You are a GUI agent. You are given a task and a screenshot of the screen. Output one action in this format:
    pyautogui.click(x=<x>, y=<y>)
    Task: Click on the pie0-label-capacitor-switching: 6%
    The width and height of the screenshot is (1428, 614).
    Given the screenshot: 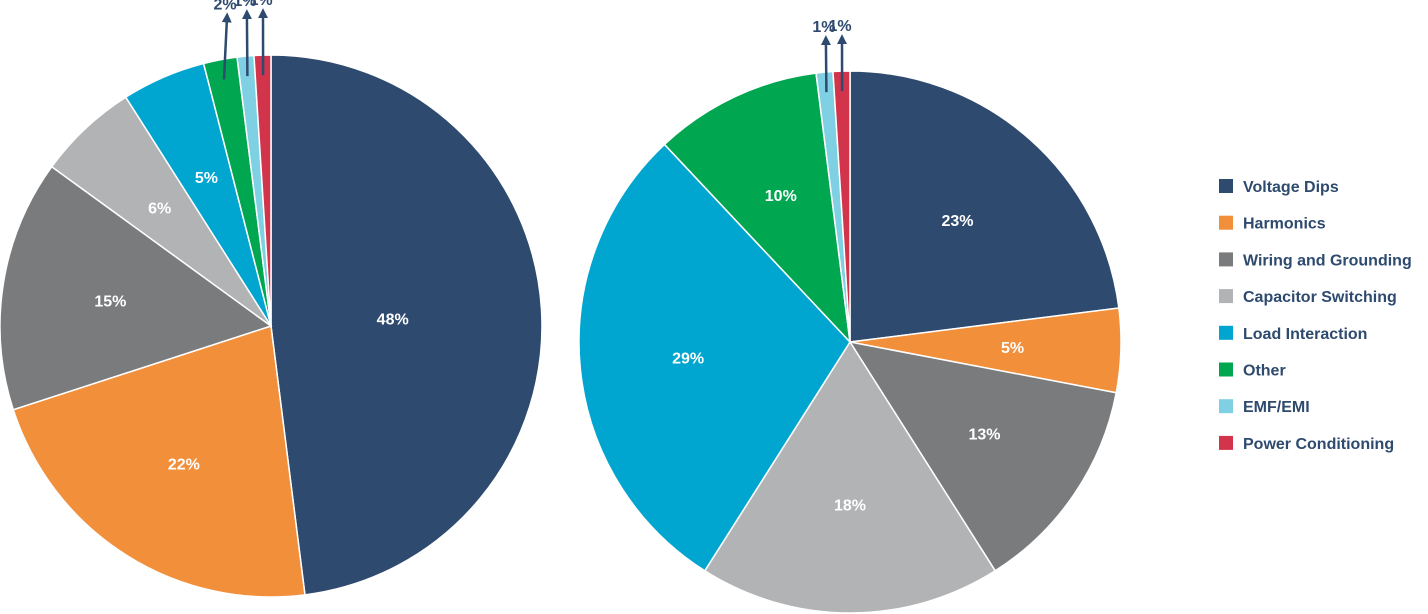 What is the action you would take?
    pyautogui.click(x=159, y=209)
    